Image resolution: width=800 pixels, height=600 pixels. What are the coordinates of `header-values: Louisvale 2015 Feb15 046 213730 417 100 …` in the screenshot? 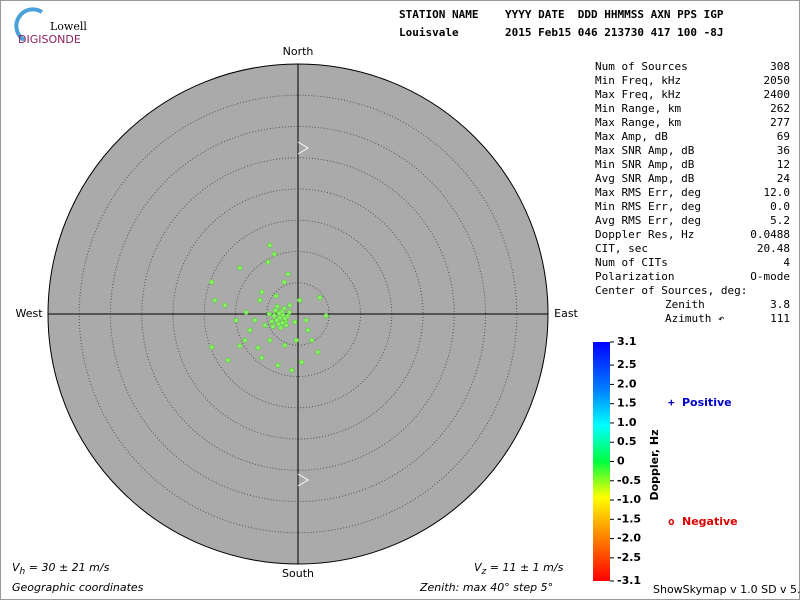 It's located at (561, 32).